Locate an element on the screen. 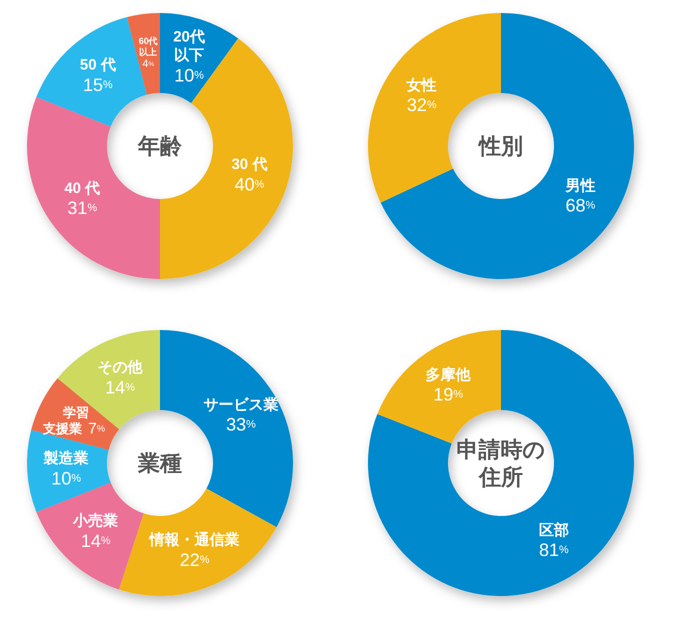  text: 年齢 is located at coordinates (160, 146).